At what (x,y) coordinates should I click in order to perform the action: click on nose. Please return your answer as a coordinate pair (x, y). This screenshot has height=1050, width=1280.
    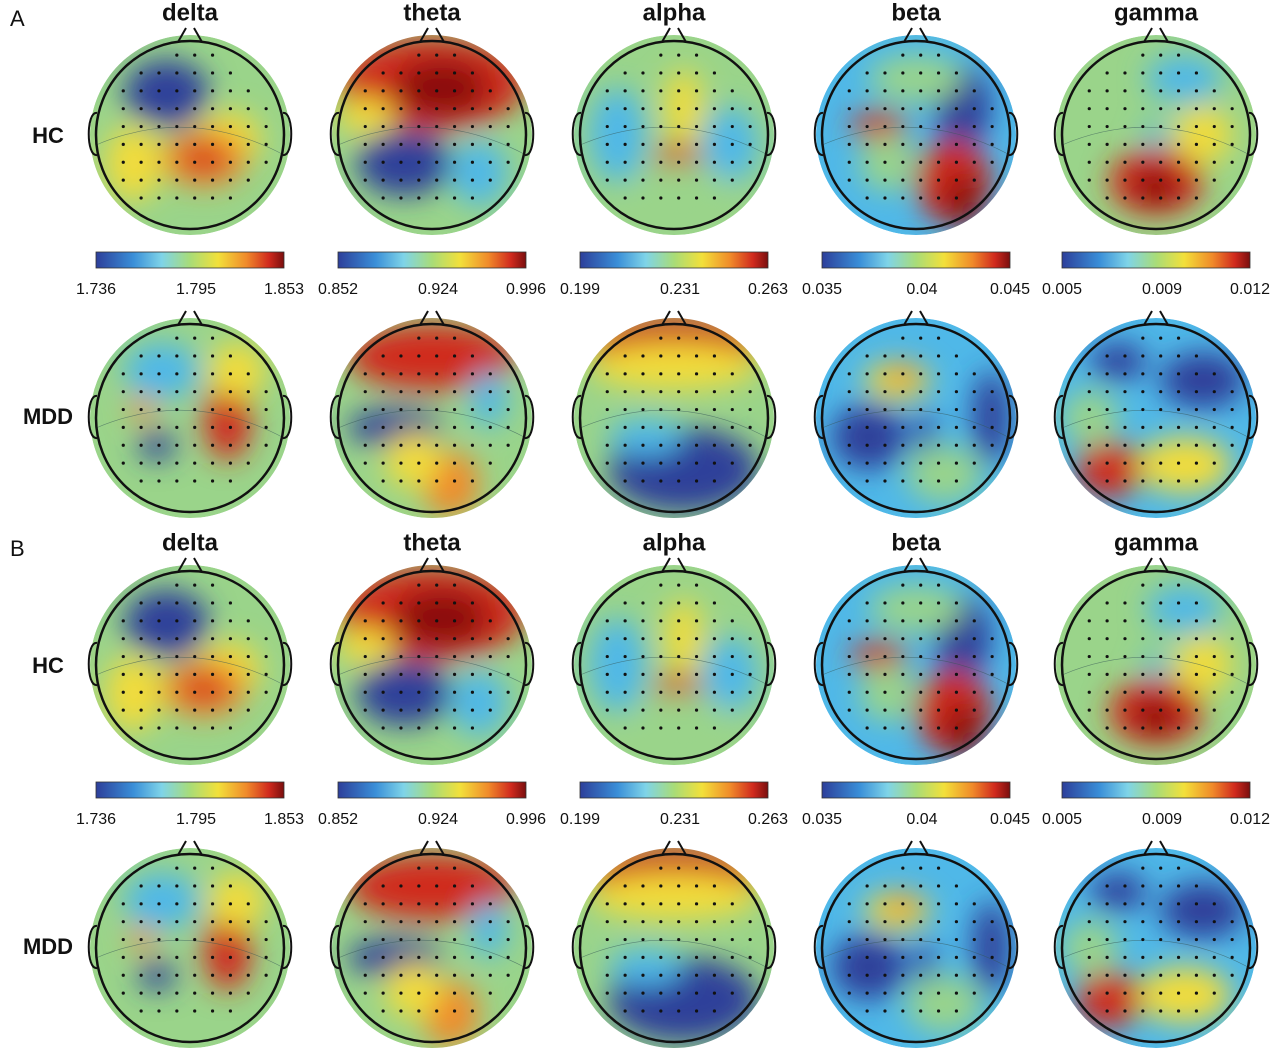
    Looking at the image, I should click on (1156, 848).